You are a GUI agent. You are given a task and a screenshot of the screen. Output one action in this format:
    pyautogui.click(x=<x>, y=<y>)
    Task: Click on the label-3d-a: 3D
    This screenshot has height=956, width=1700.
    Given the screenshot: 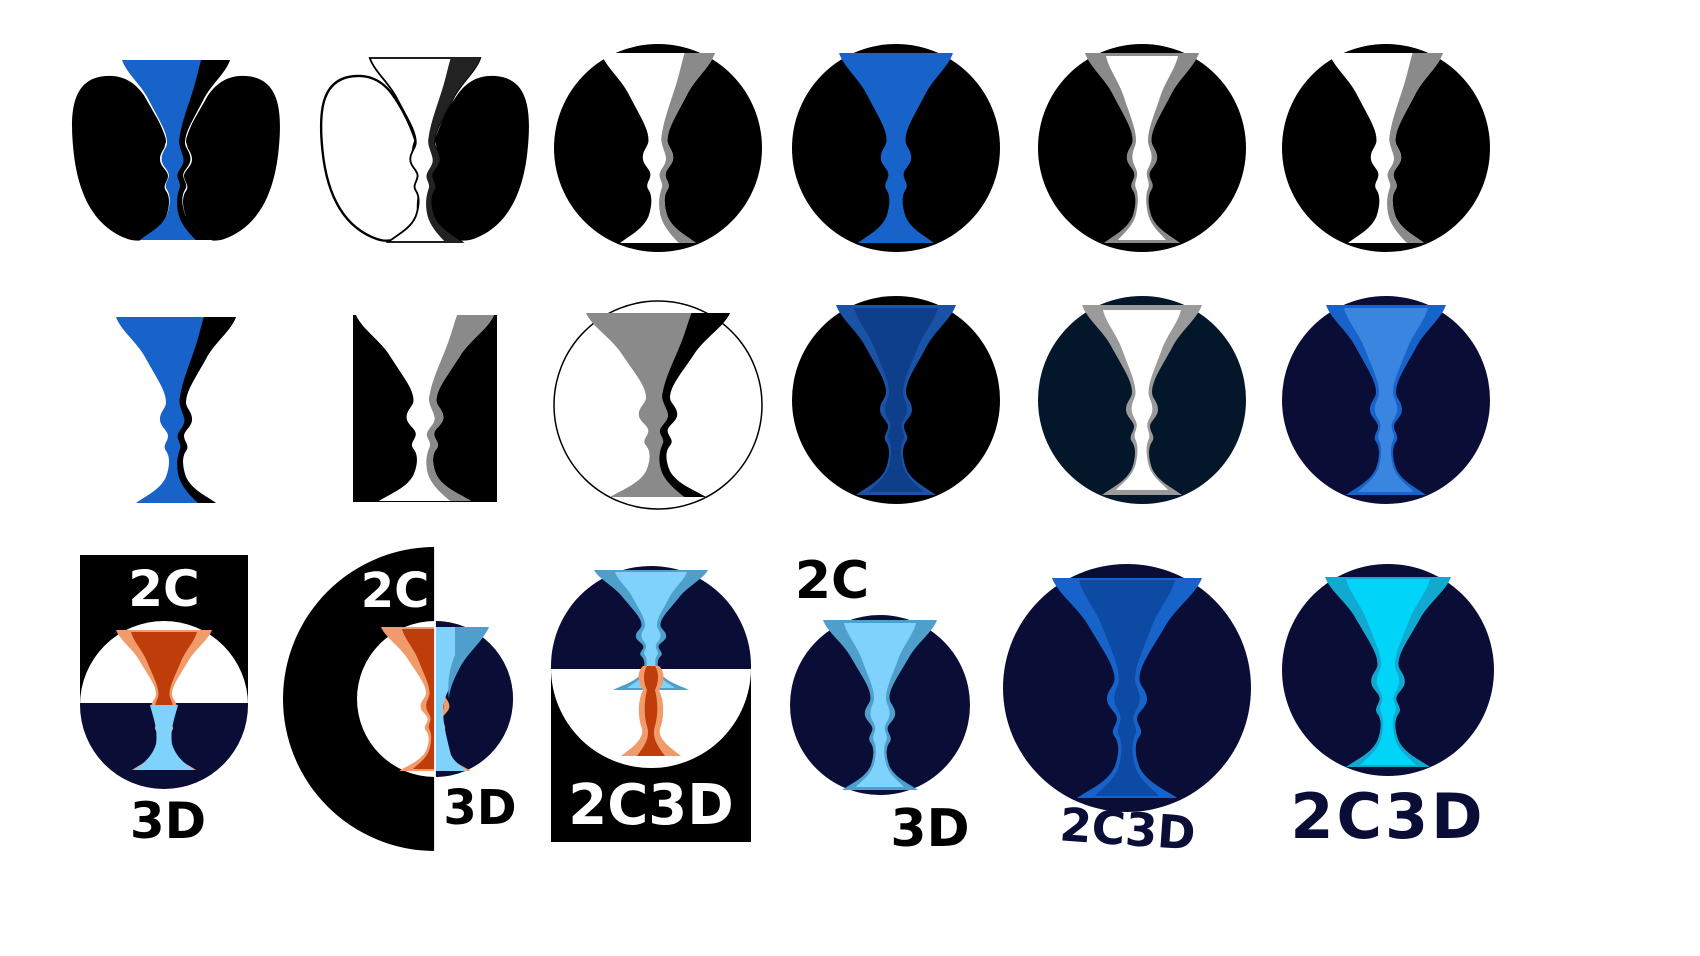 What is the action you would take?
    pyautogui.click(x=168, y=821)
    